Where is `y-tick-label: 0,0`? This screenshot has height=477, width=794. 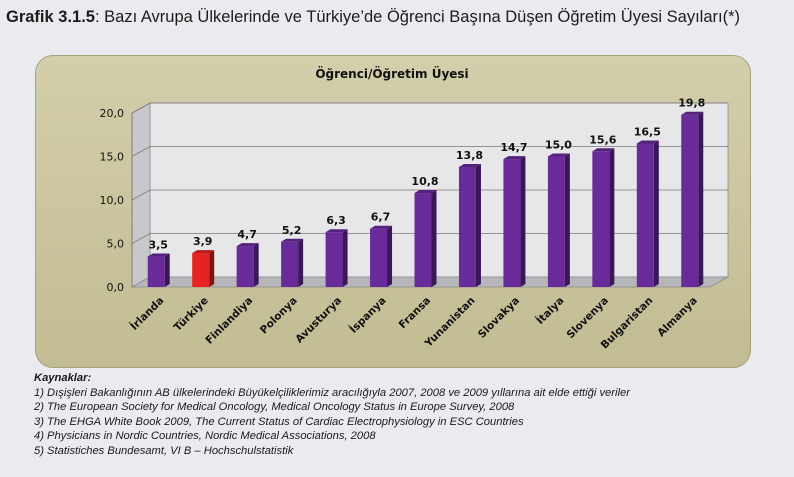
y-tick-label: 0,0 is located at coordinates (116, 287).